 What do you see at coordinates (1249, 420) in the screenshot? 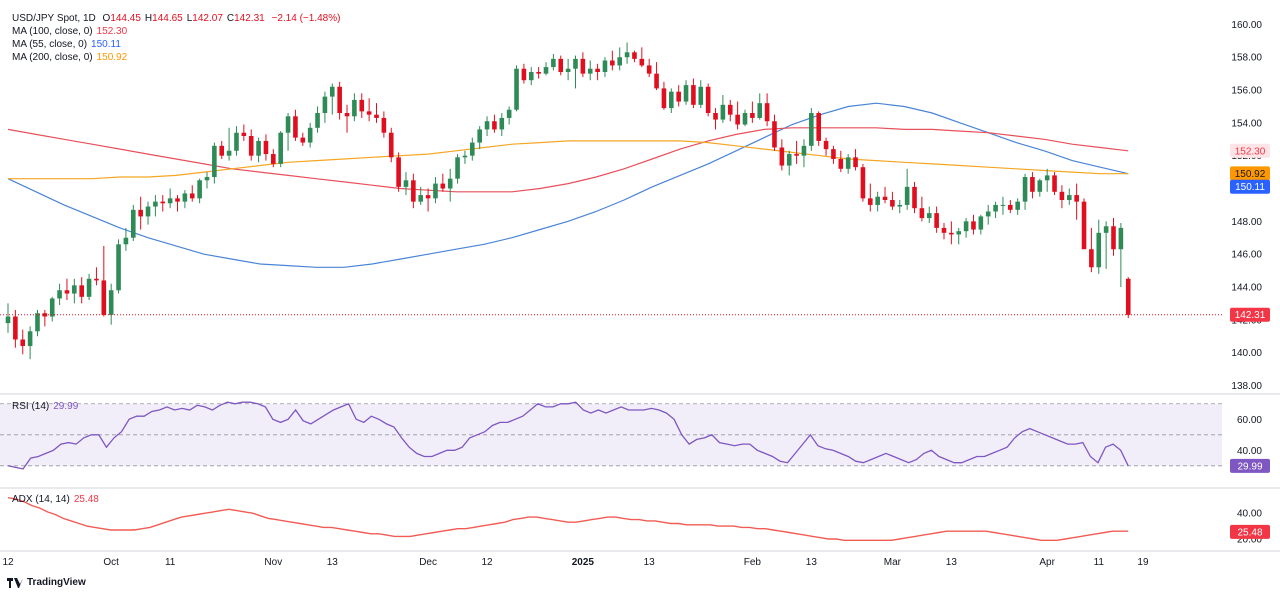
I see `rsi-tick-label: 60.00` at bounding box center [1249, 420].